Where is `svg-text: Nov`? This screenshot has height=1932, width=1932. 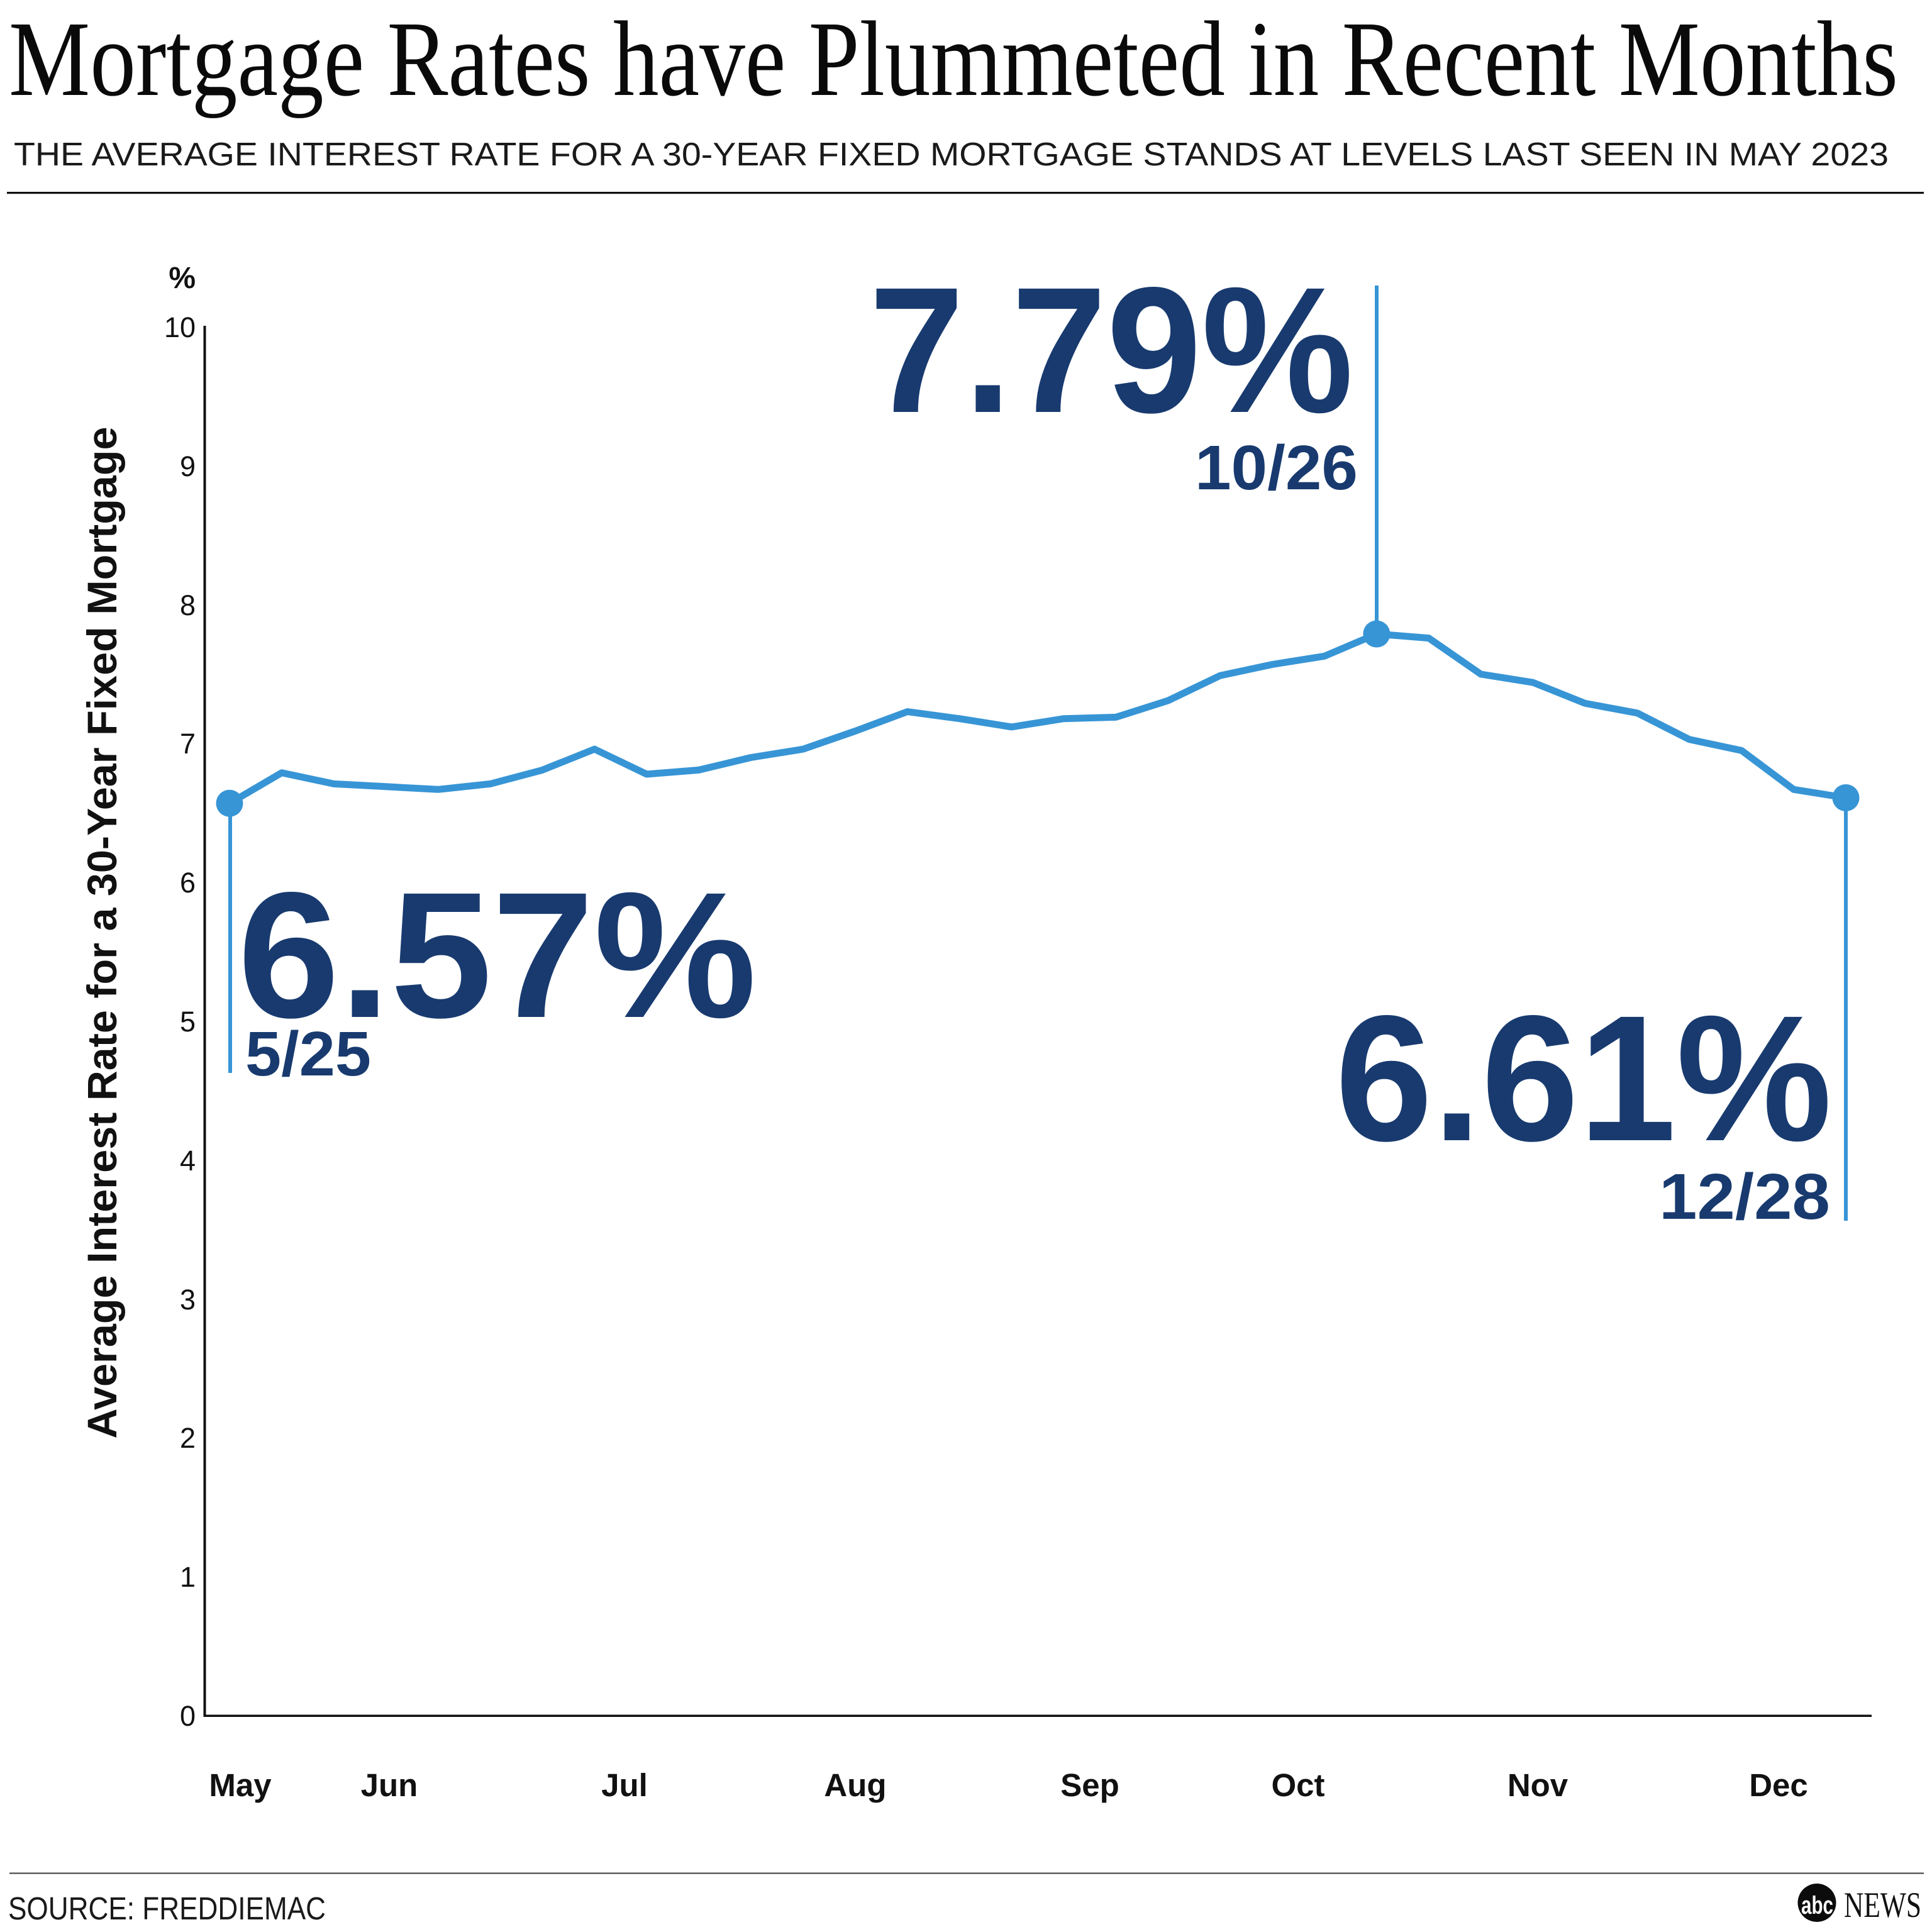 svg-text: Nov is located at coordinates (1537, 1785).